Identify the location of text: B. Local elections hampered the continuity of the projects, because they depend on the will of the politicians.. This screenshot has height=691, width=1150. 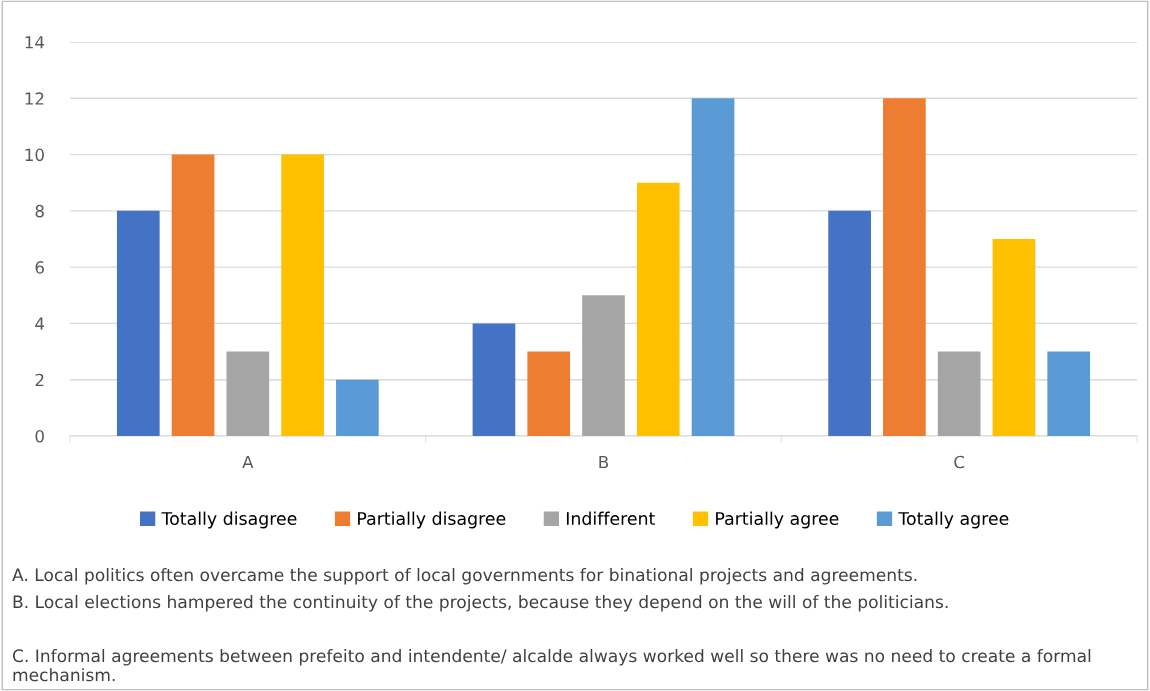
(480, 603).